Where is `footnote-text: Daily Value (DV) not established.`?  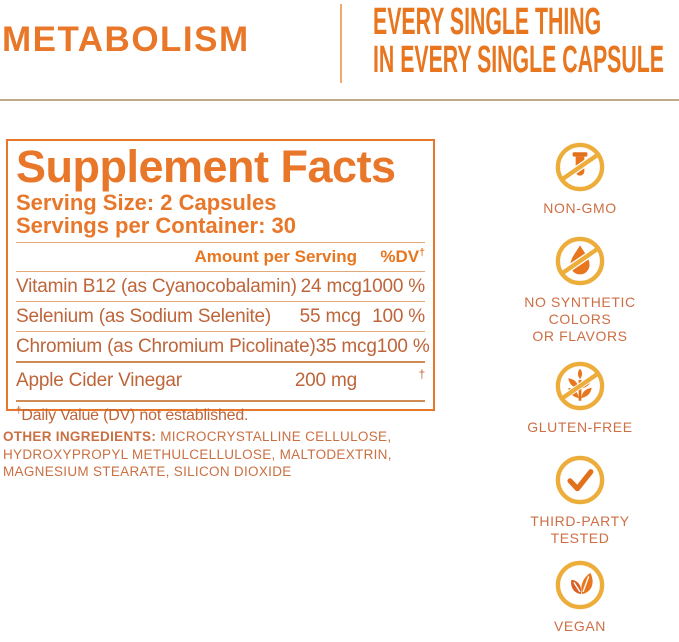 footnote-text: Daily Value (DV) not established. is located at coordinates (135, 415).